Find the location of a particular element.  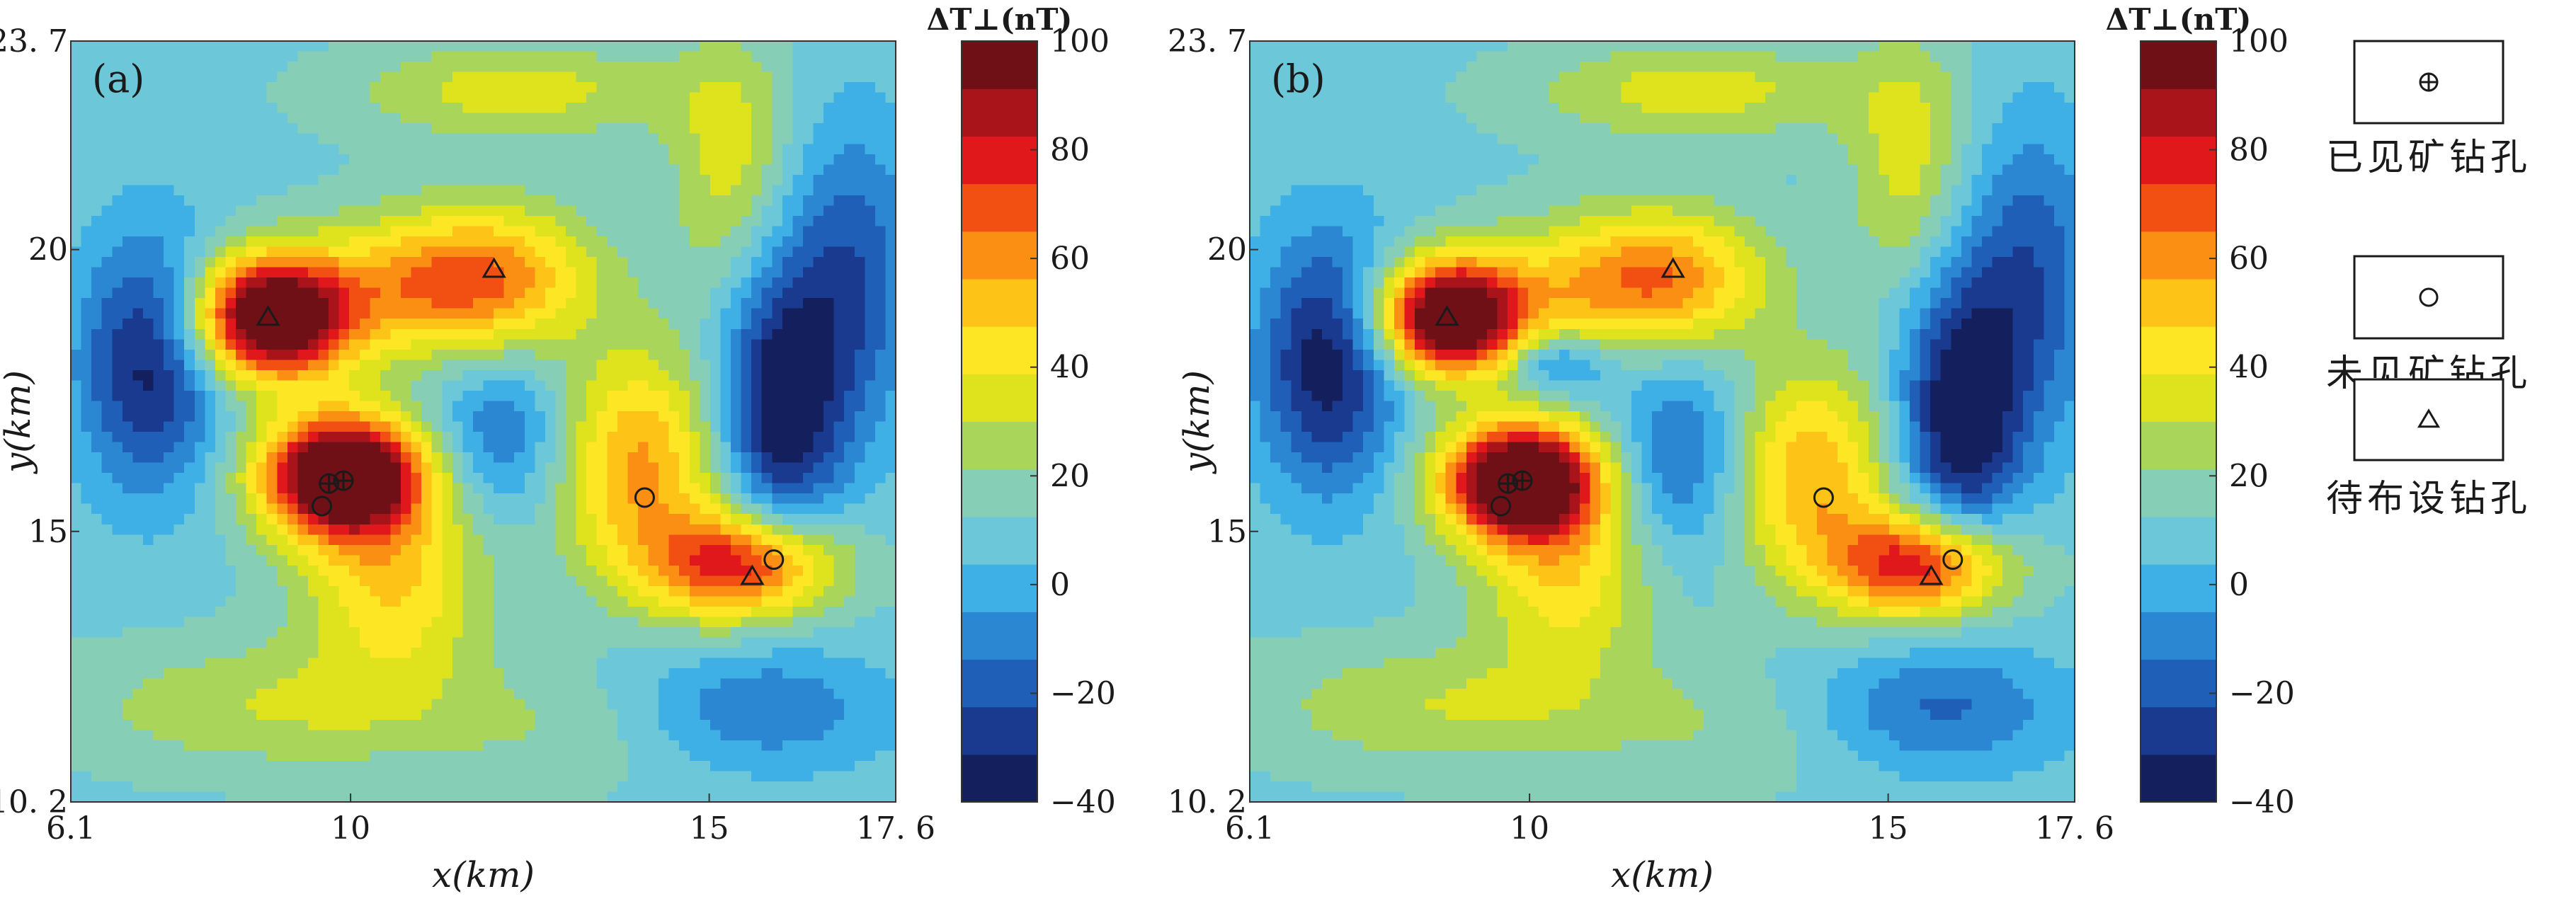

panel-b-colorbar-title: ΔT⊥(nT) is located at coordinates (2179, 19).